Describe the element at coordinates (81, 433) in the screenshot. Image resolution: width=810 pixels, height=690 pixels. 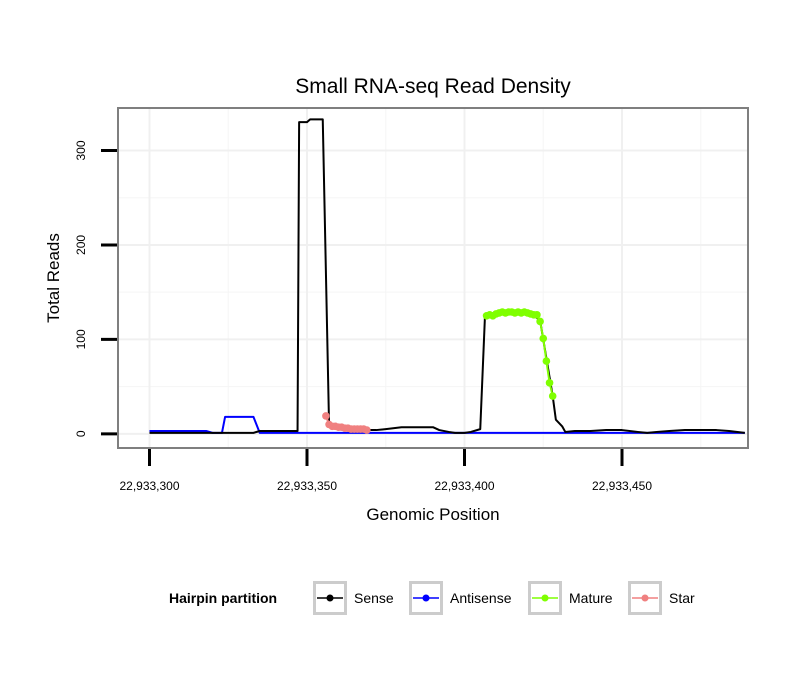
I see `y-tick-label: 0` at that location.